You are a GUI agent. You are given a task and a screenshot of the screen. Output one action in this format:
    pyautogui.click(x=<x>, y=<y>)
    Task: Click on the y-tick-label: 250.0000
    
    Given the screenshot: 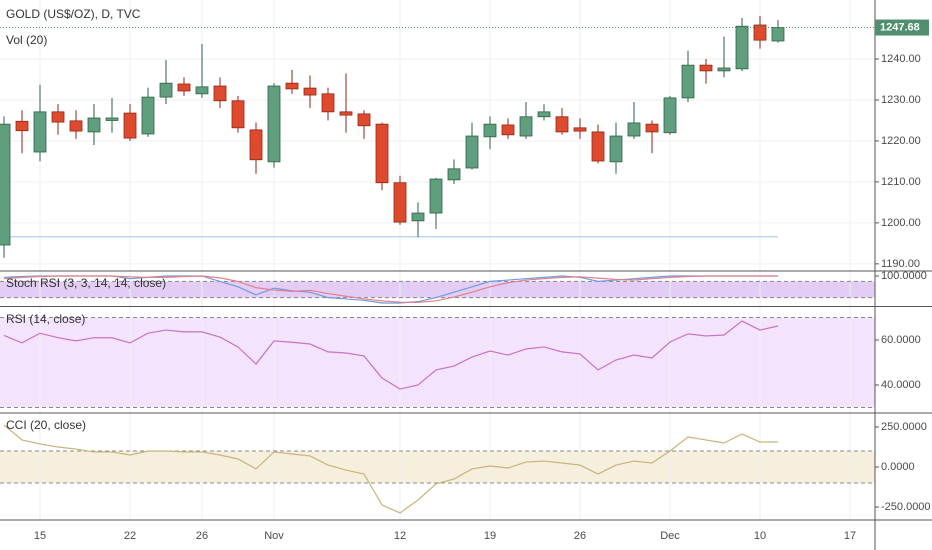 What is the action you would take?
    pyautogui.click(x=904, y=427)
    